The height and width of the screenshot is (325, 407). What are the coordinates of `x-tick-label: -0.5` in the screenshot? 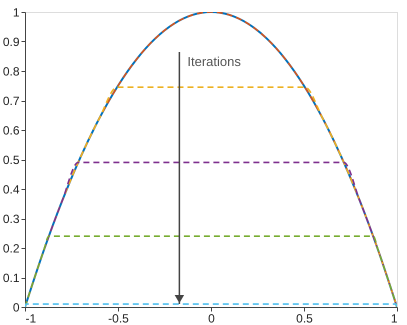 It's located at (119, 318).